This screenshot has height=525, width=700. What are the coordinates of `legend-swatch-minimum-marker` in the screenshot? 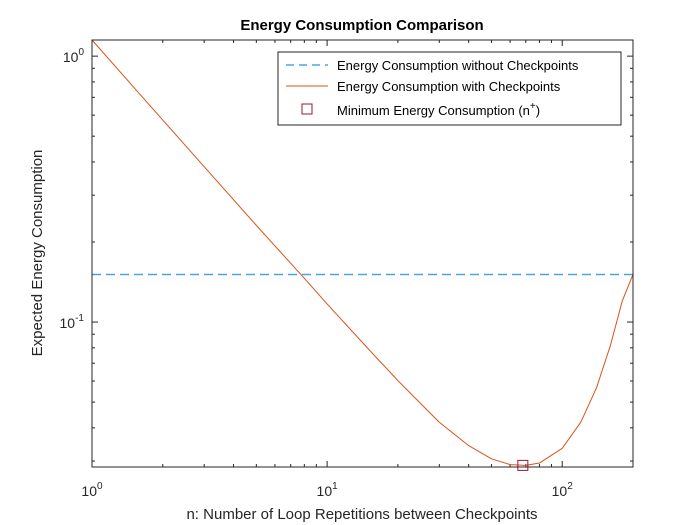 It's located at (307, 109).